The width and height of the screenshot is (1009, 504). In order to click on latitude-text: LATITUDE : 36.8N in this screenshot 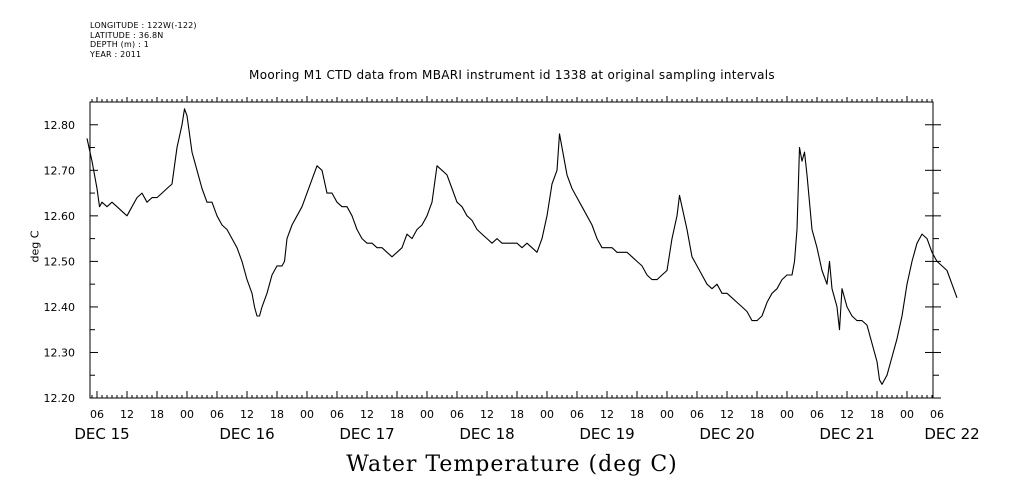, I will do `click(127, 35)`.